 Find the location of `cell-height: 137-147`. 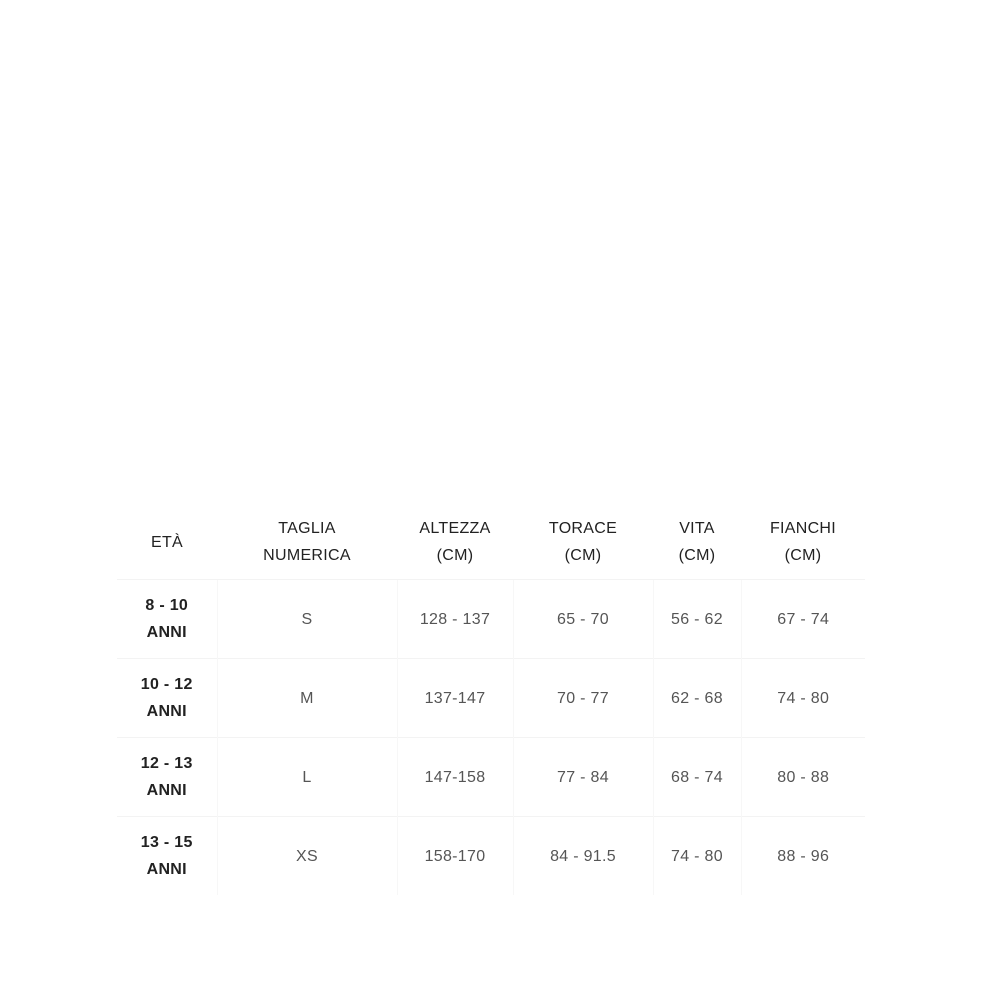

cell-height: 137-147 is located at coordinates (454, 698).